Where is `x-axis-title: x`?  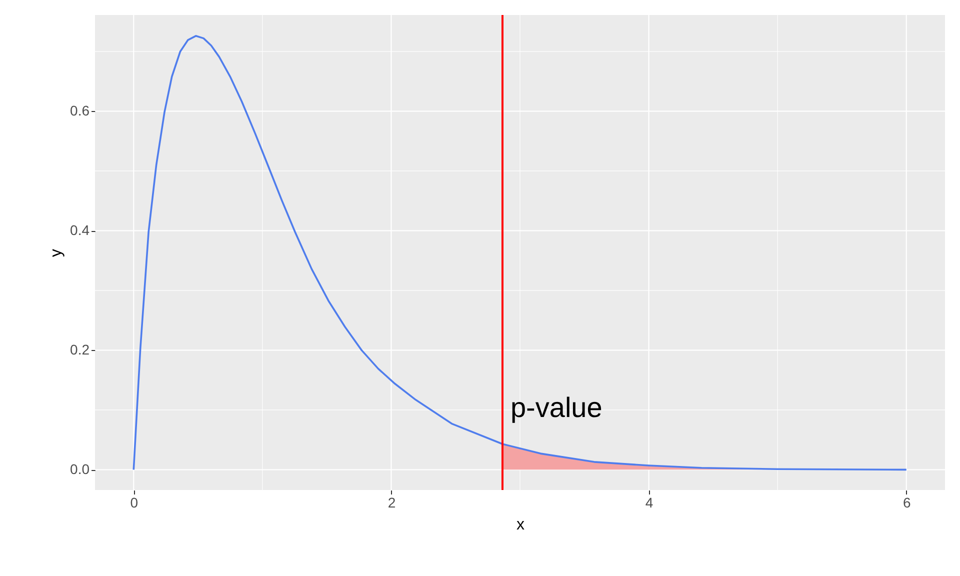
x-axis-title: x is located at coordinates (520, 525).